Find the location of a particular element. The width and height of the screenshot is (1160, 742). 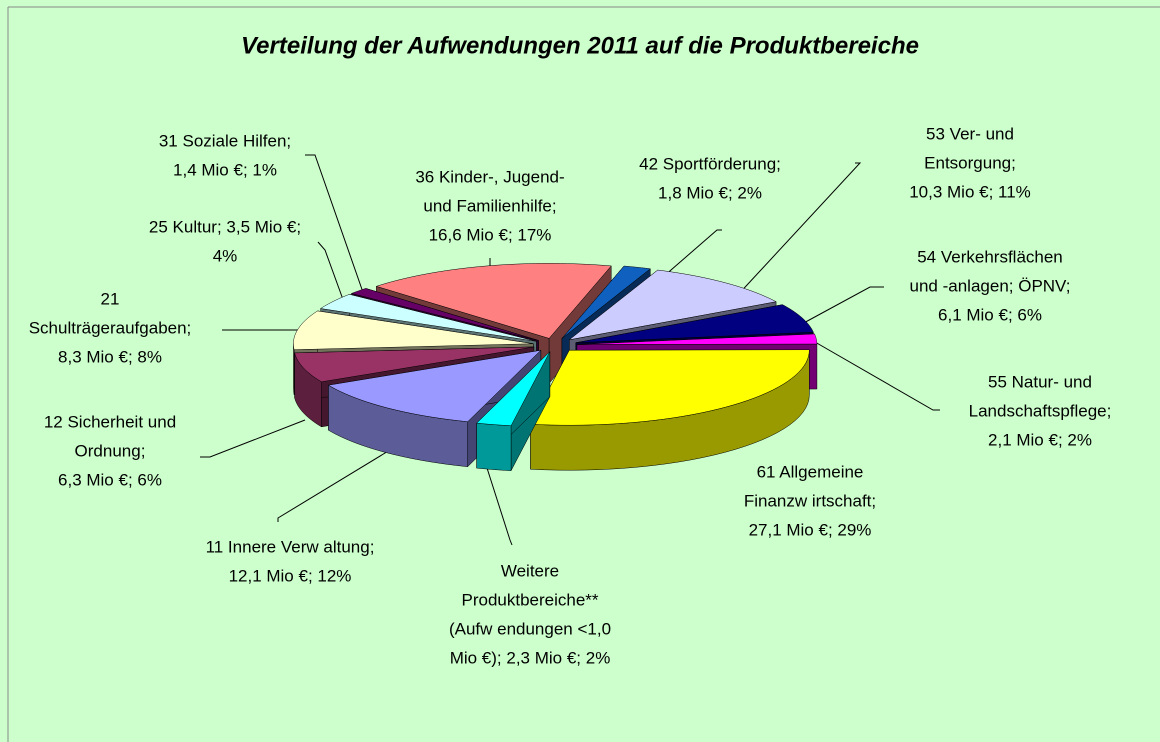

data-label: 1,8 Mio €; 2% is located at coordinates (710, 192).